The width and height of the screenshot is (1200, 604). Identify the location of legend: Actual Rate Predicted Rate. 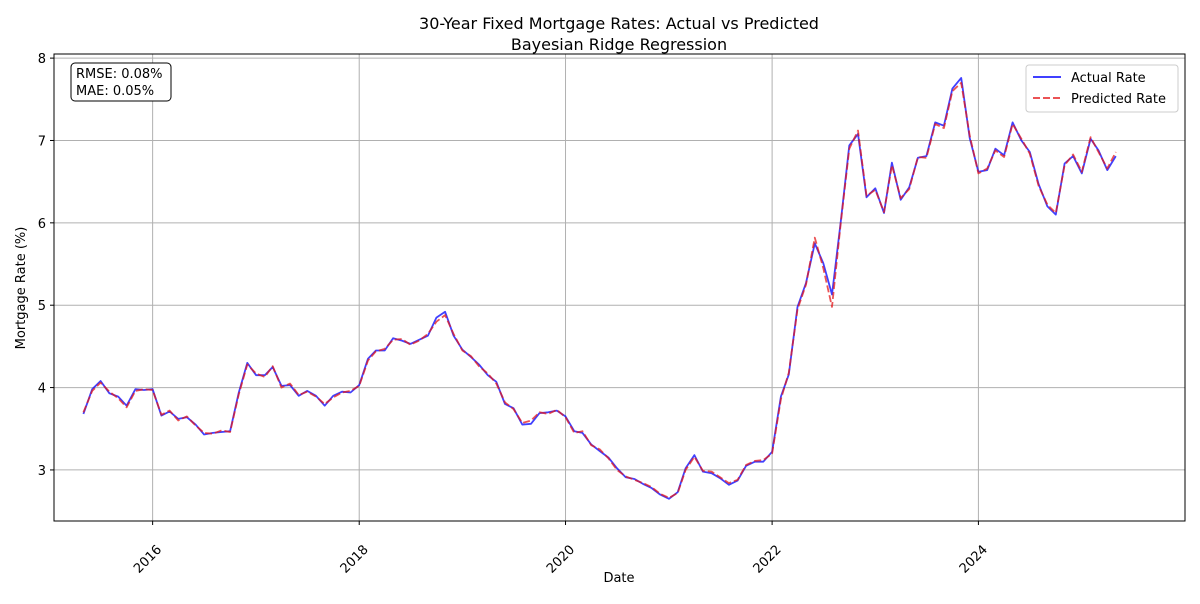
(1102, 88).